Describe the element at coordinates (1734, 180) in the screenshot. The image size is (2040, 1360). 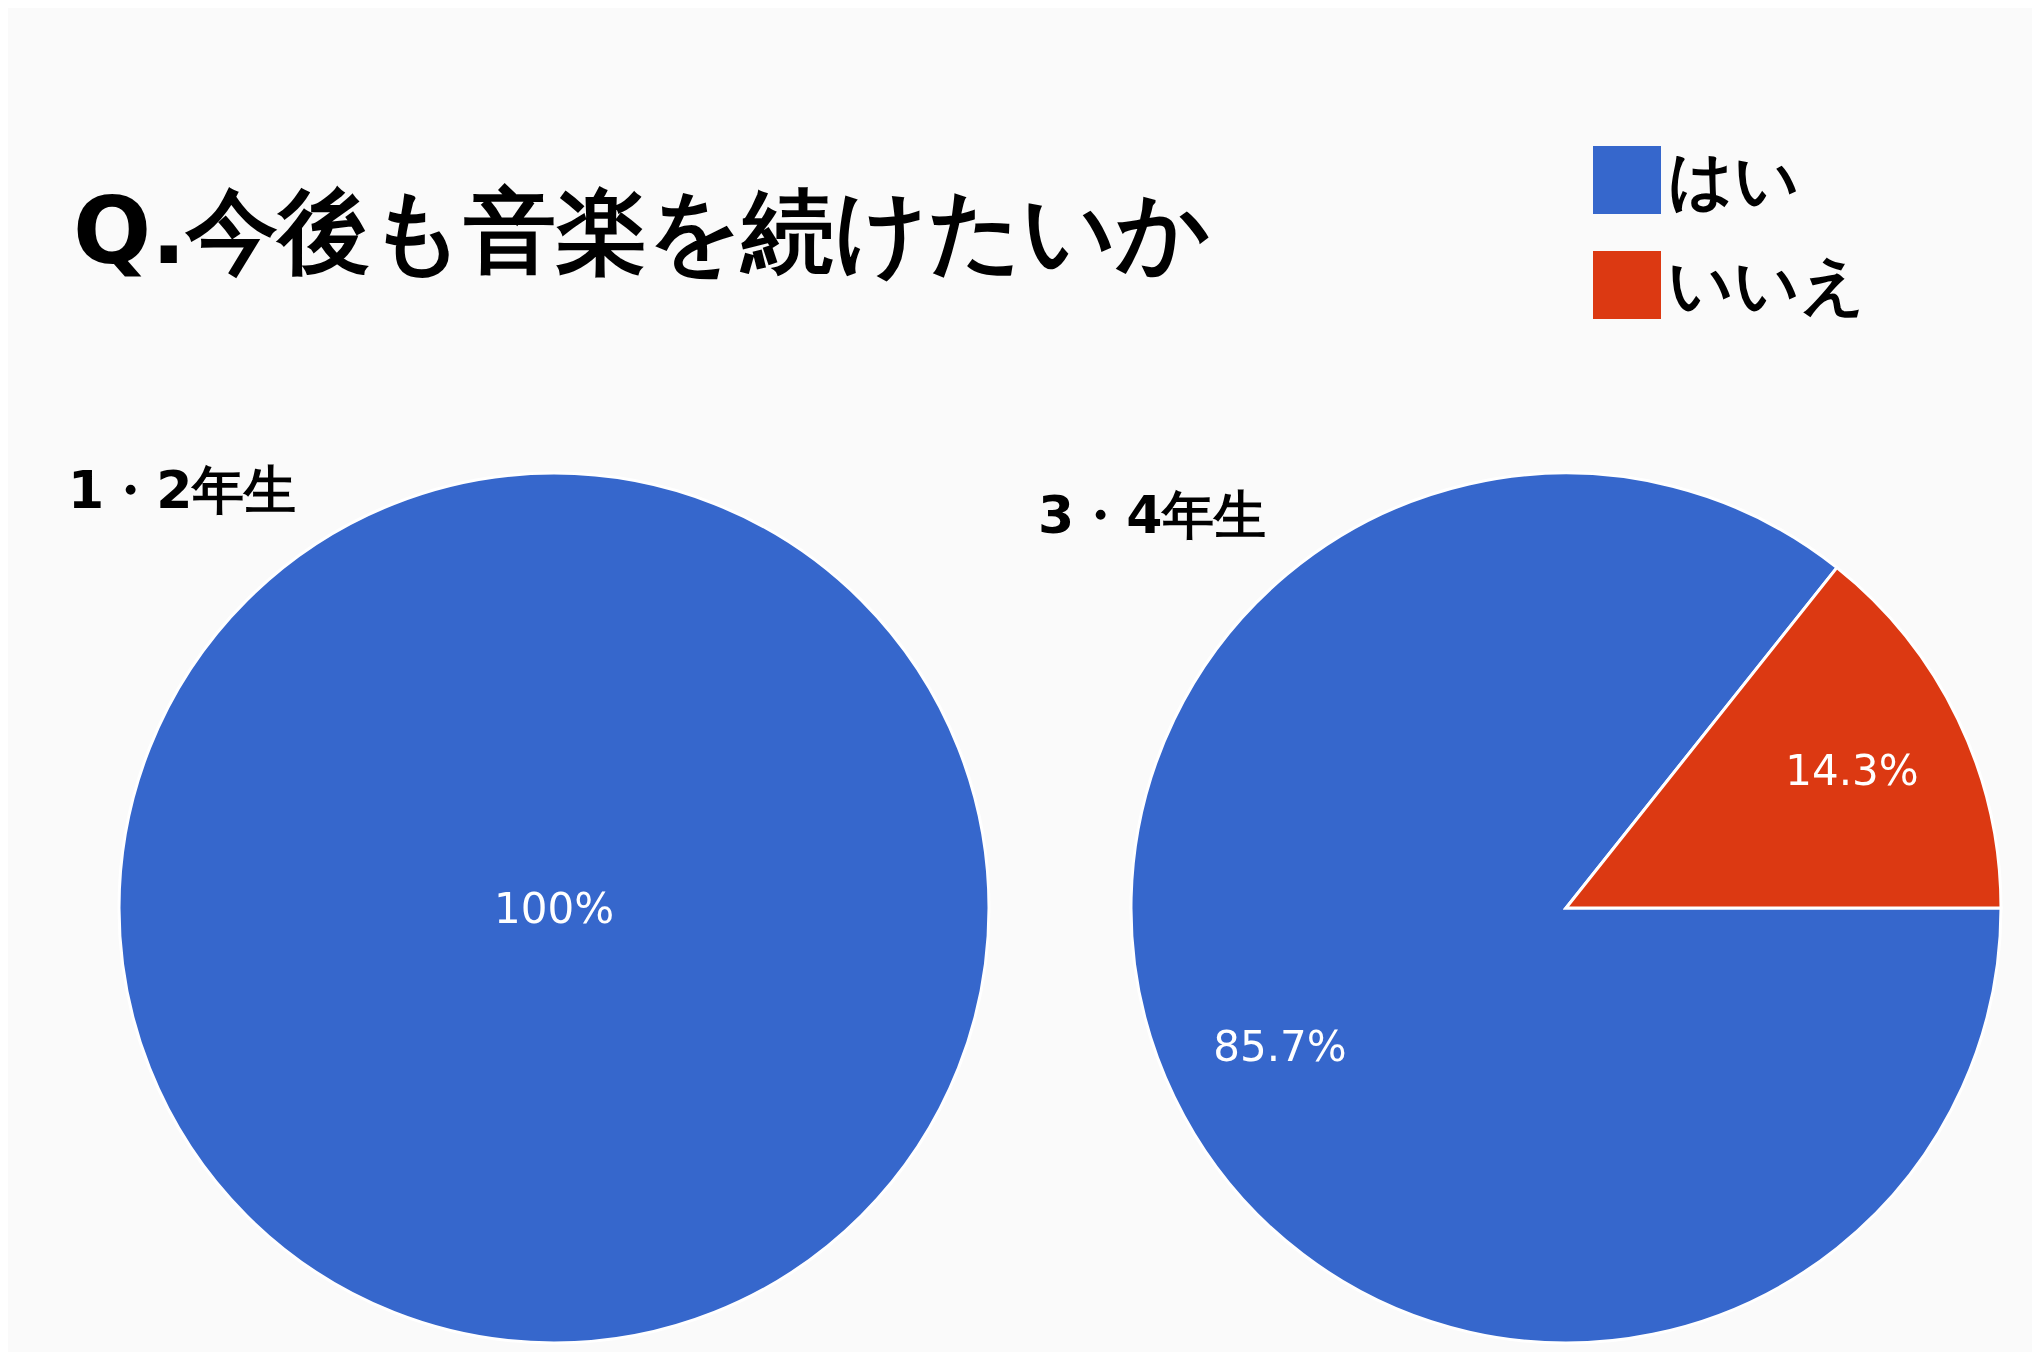
I see `legend-label: はい` at that location.